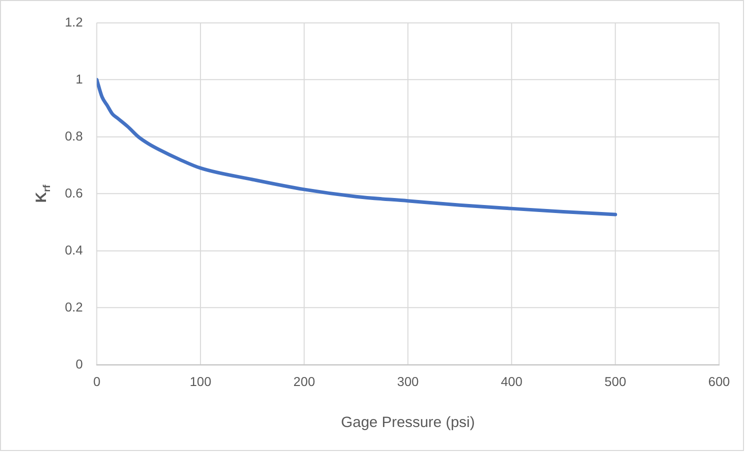 The image size is (746, 453). What do you see at coordinates (73, 136) in the screenshot?
I see `y-tick-label: 0.8` at bounding box center [73, 136].